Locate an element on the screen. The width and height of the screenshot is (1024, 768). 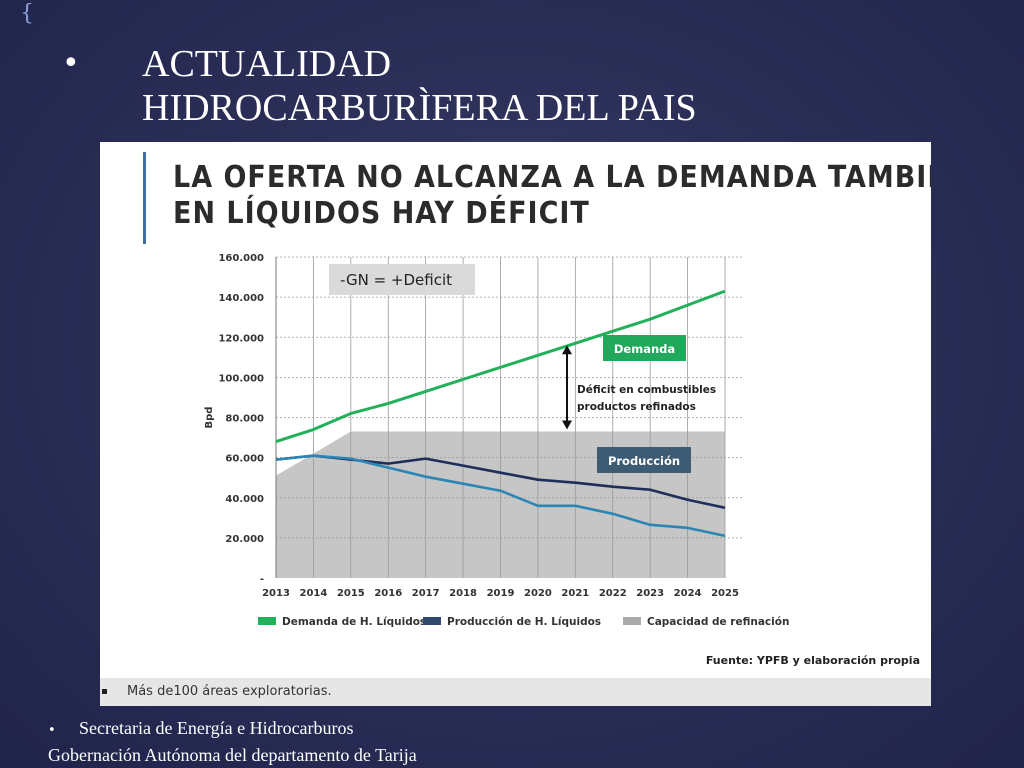
legend-label-2: Capacidad de refinación is located at coordinates (718, 622).